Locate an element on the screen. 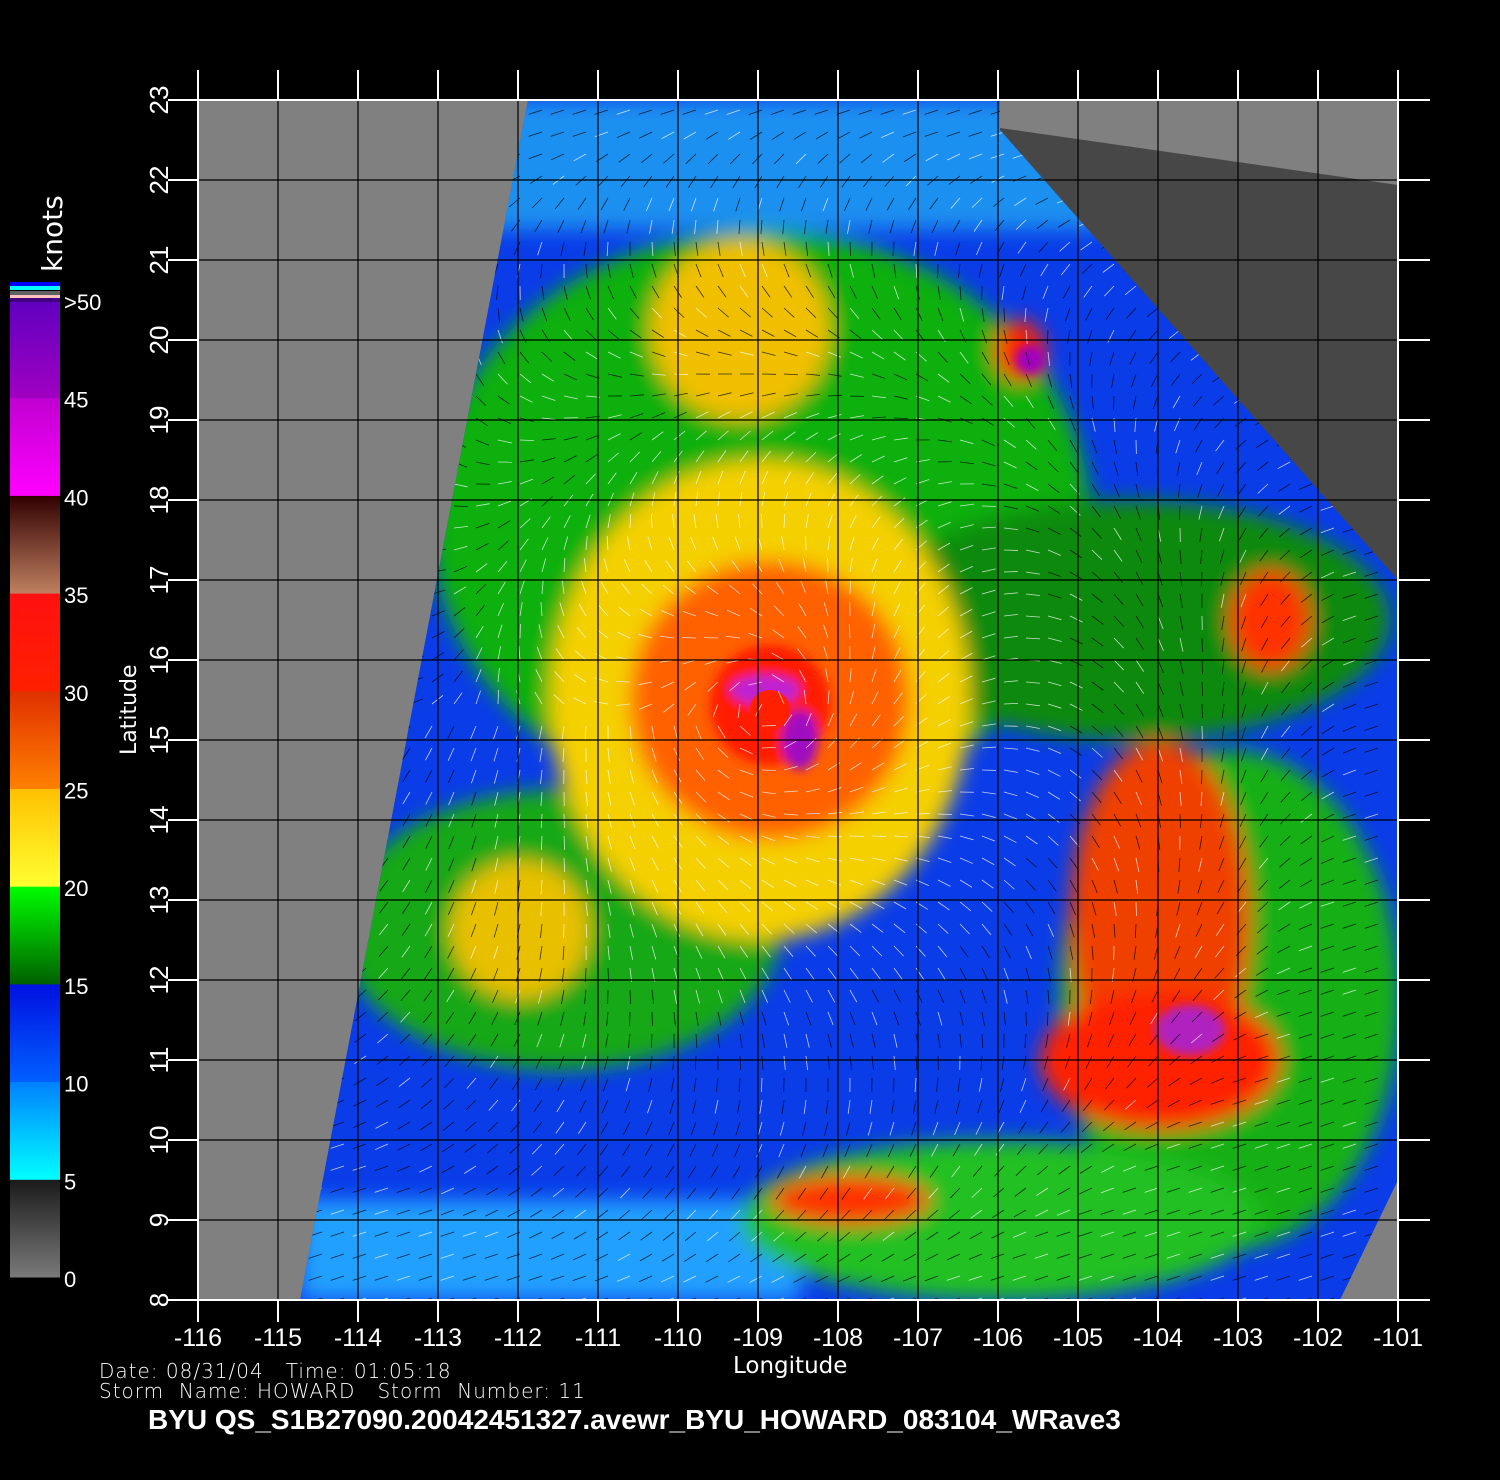  y-tick-label: 16 is located at coordinates (159, 660).